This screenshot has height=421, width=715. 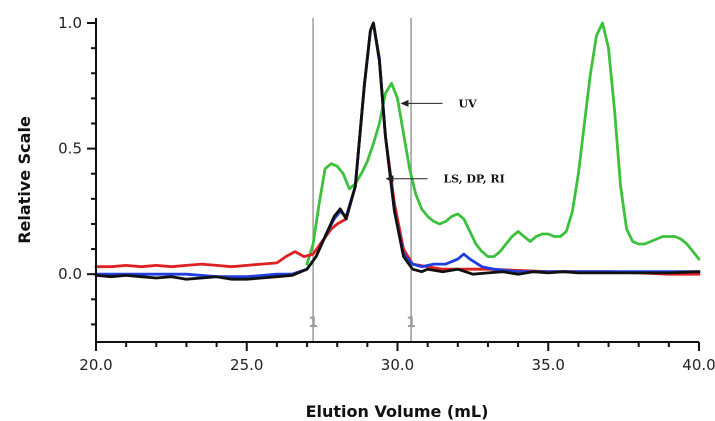 I want to click on annotation-layer: UV LS, DP, RI, so click(x=445, y=141).